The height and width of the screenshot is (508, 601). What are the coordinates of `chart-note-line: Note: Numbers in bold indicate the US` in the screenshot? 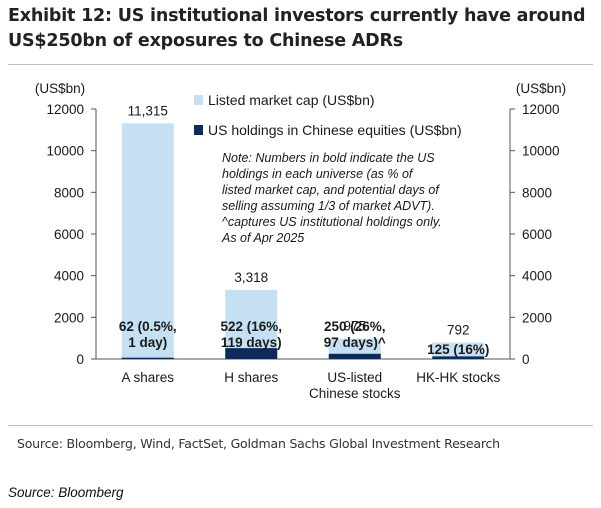 It's located at (328, 158).